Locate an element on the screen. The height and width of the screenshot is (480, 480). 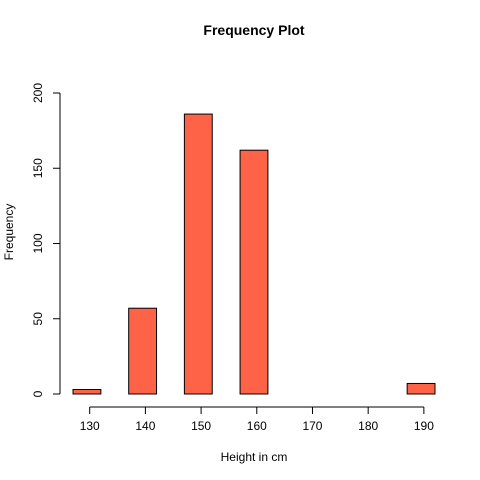
chart-title: Frequency Plot is located at coordinates (253, 30).